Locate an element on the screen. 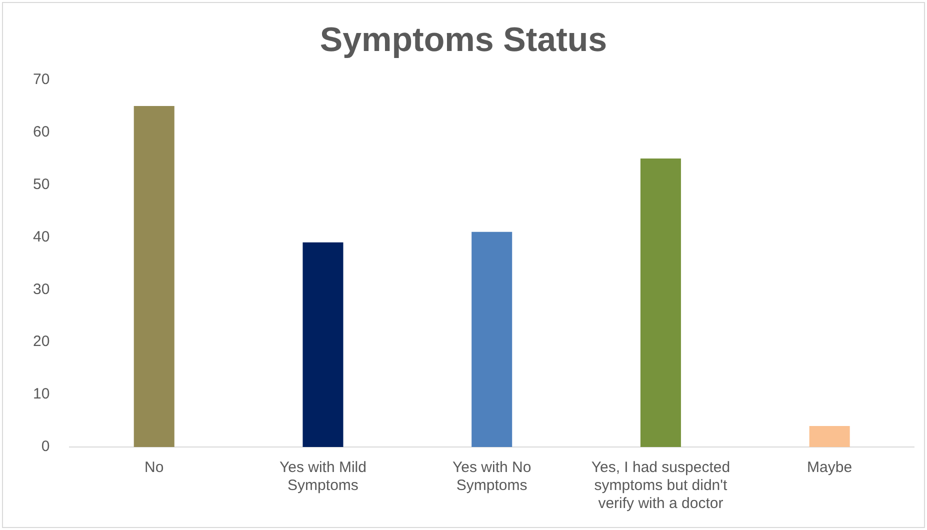  y-tick-label: 20 is located at coordinates (41, 341).